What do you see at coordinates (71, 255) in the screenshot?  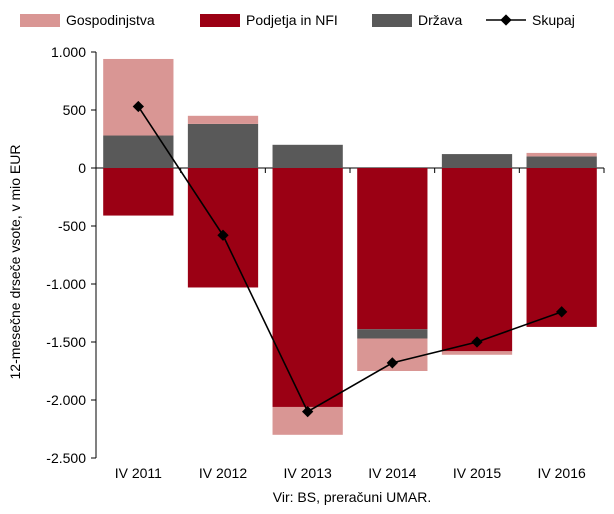 I see `y-axis: 1.000 500 0 -500 -1.000 -1.500 -2.000 -2.500` at bounding box center [71, 255].